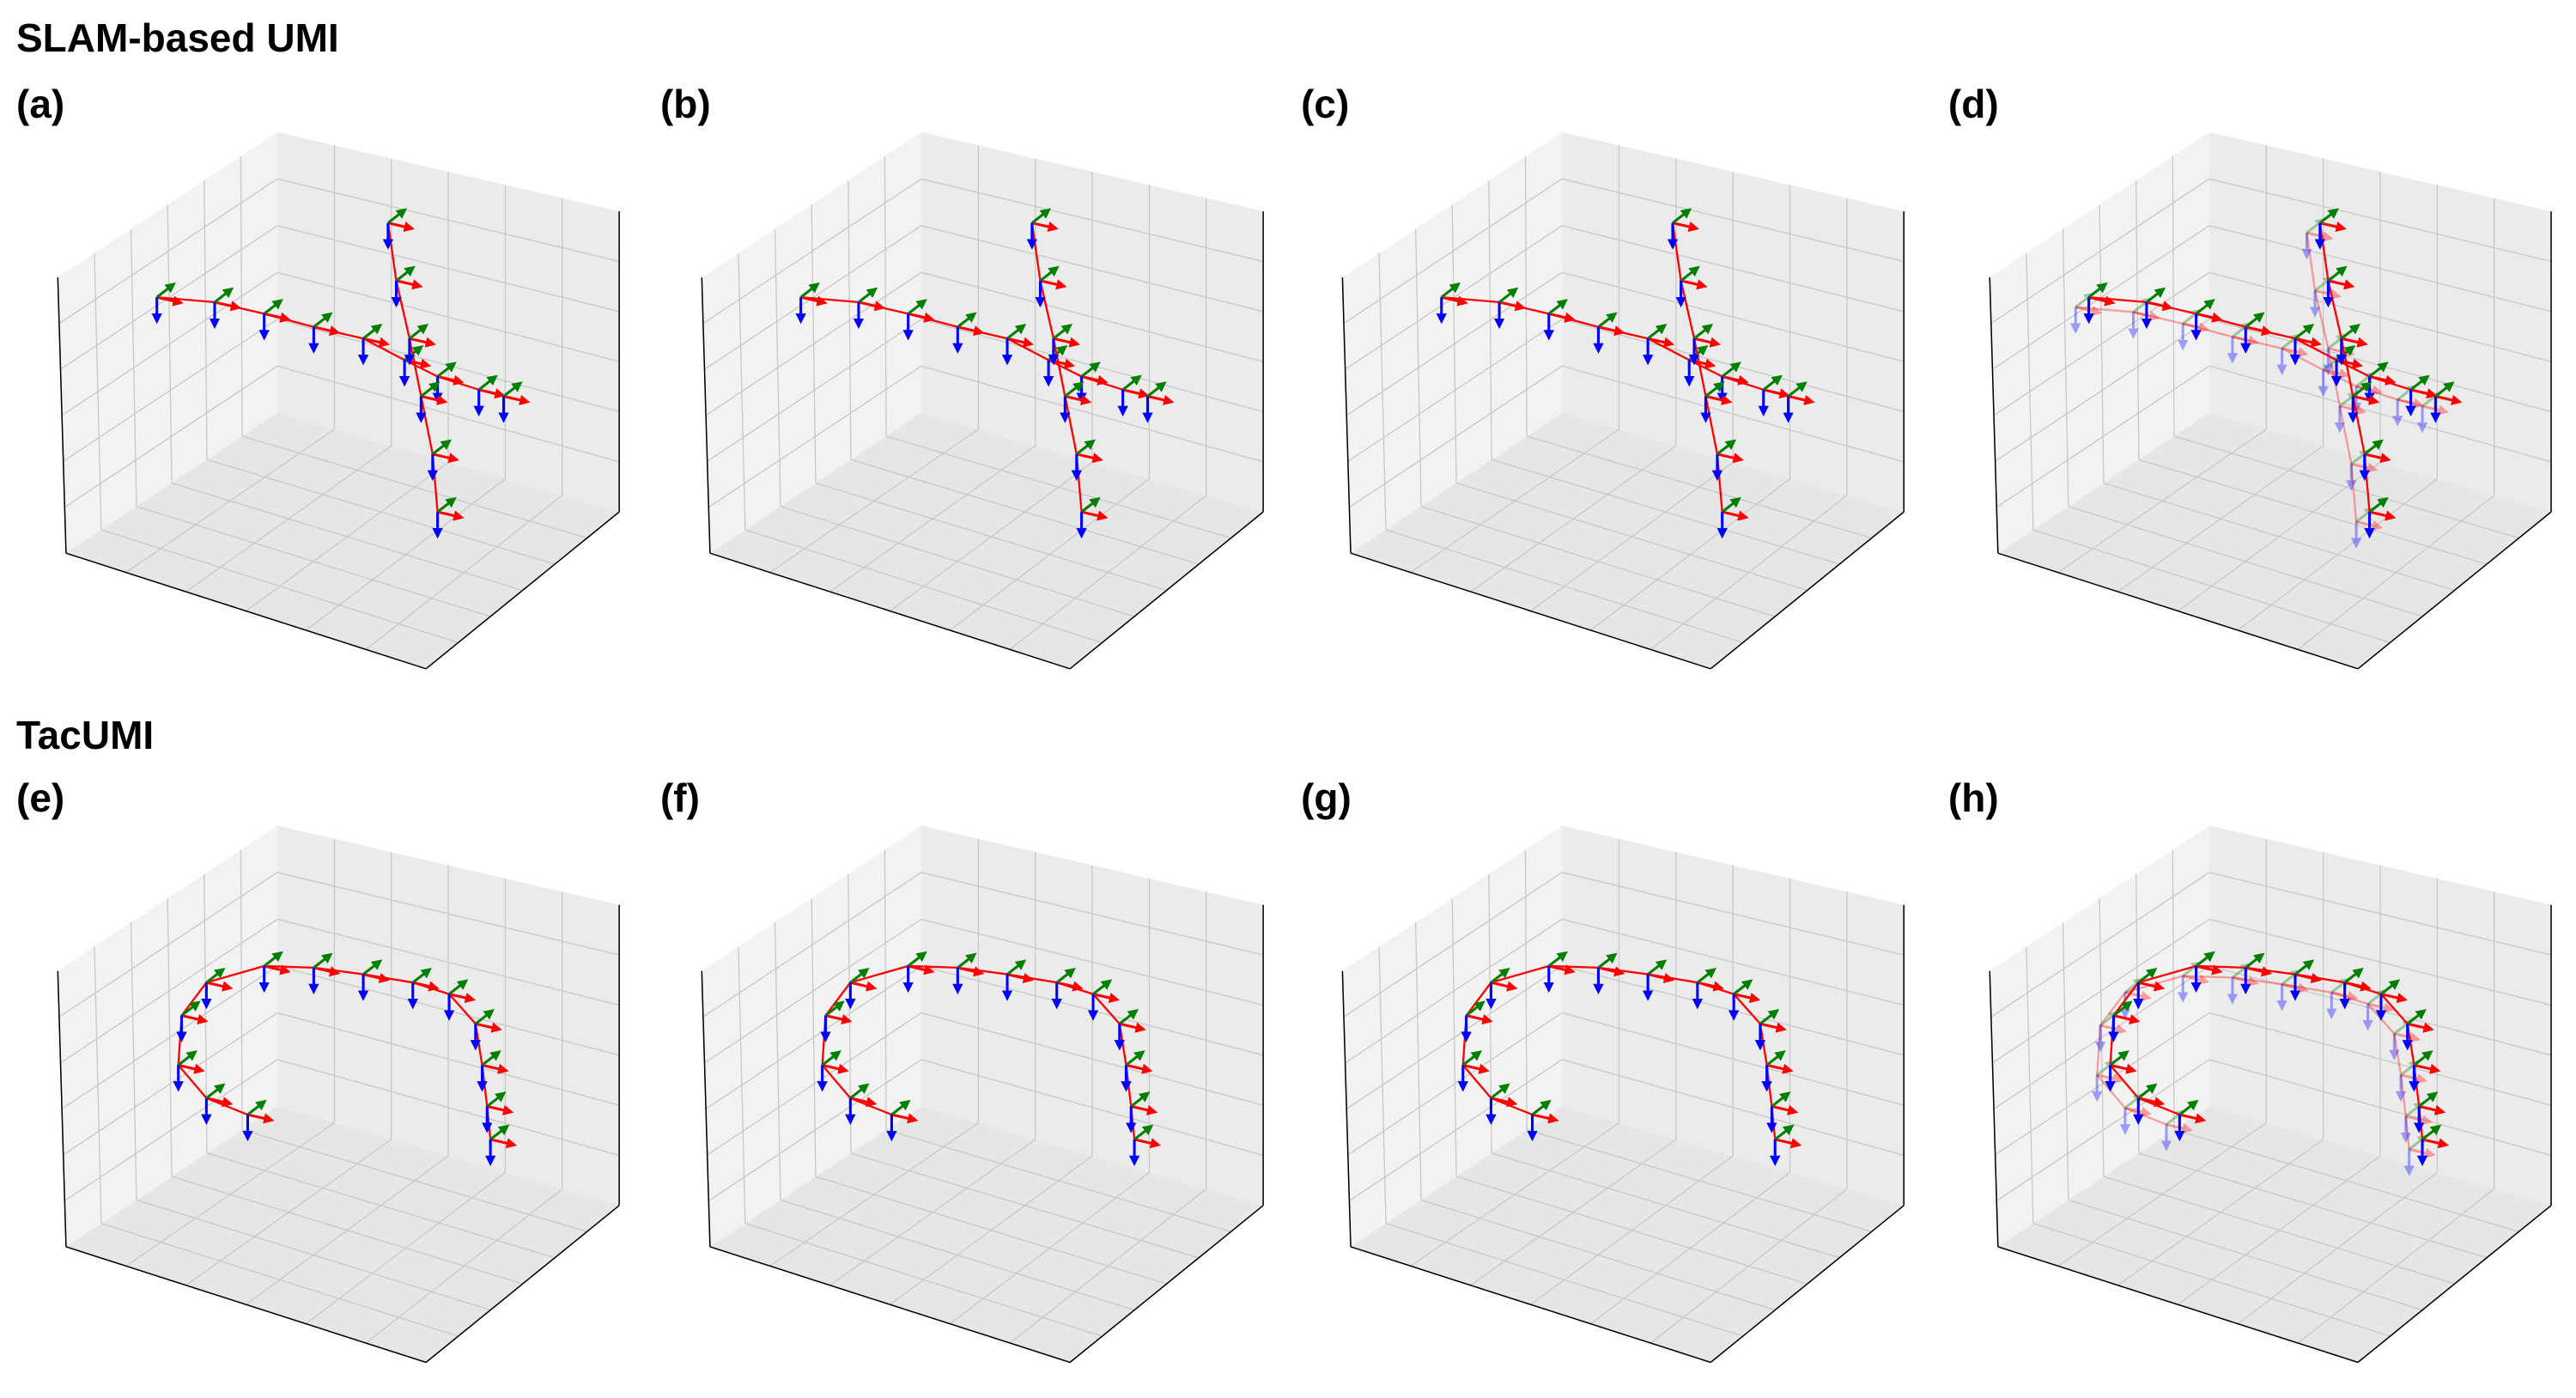 The width and height of the screenshot is (2576, 1398). What do you see at coordinates (85, 735) in the screenshot?
I see `row-title: TacUMI` at bounding box center [85, 735].